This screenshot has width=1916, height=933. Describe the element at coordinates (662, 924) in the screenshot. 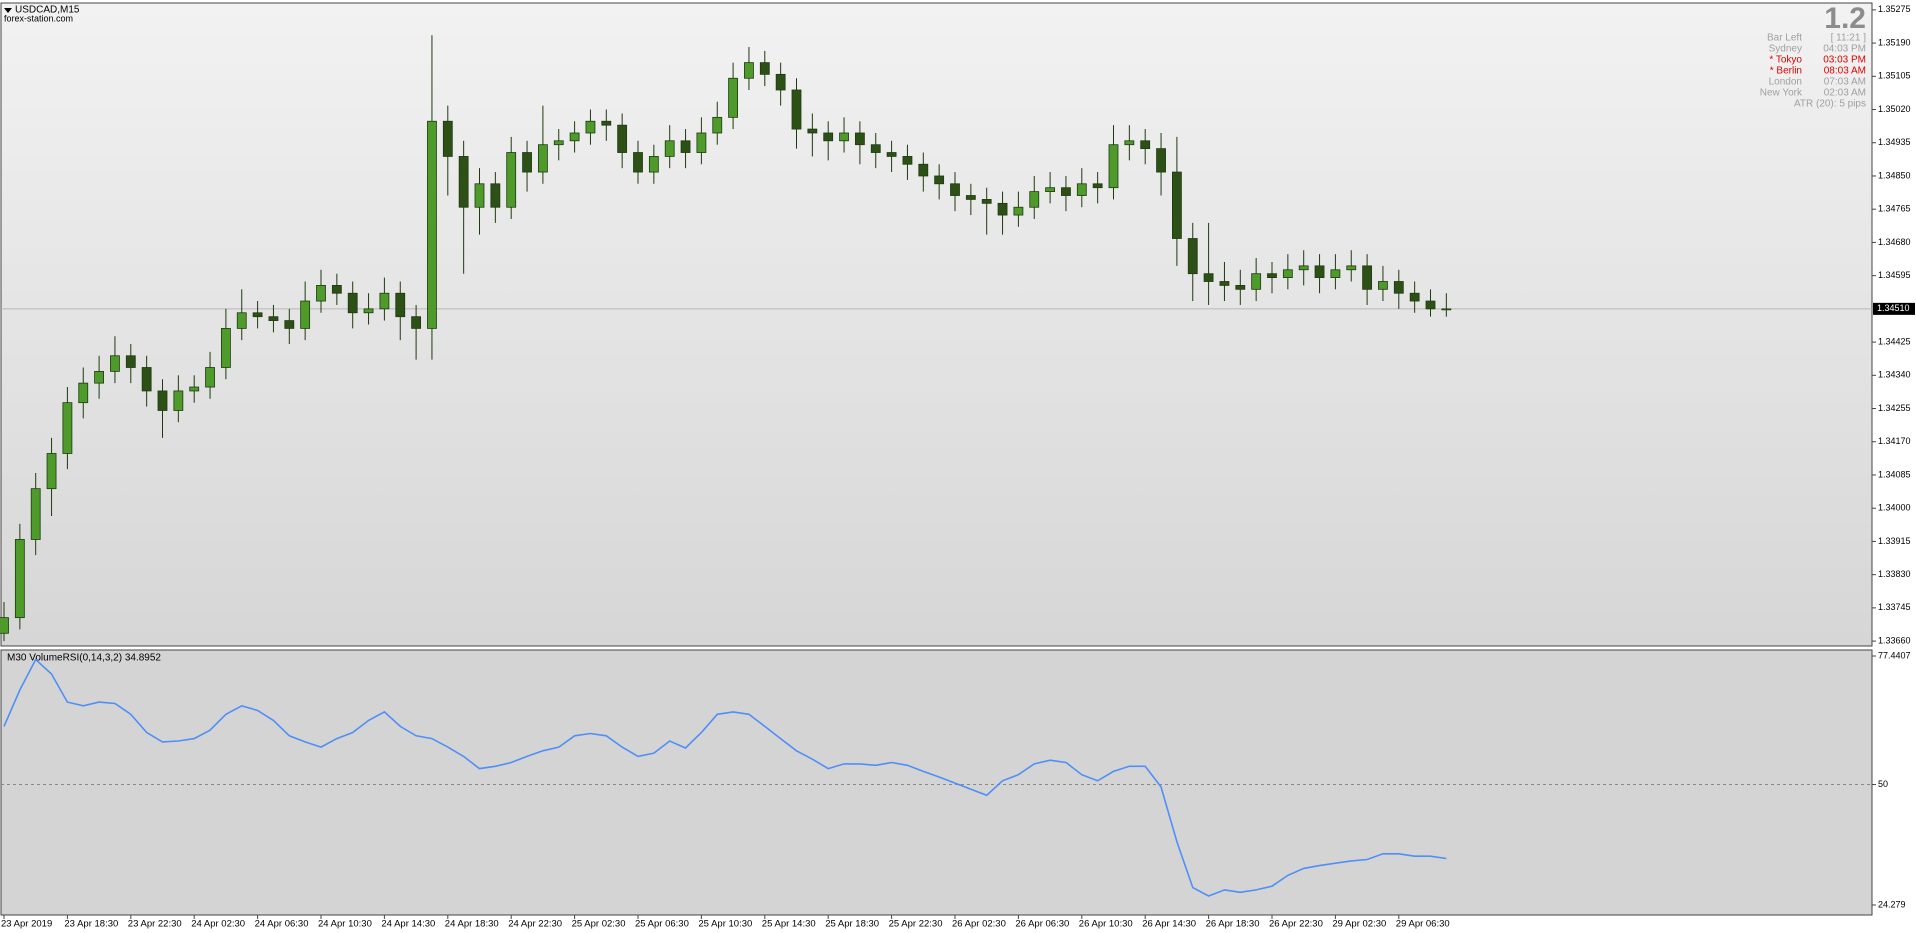

I see `x-tick-label: 25 Apr 06:30` at that location.